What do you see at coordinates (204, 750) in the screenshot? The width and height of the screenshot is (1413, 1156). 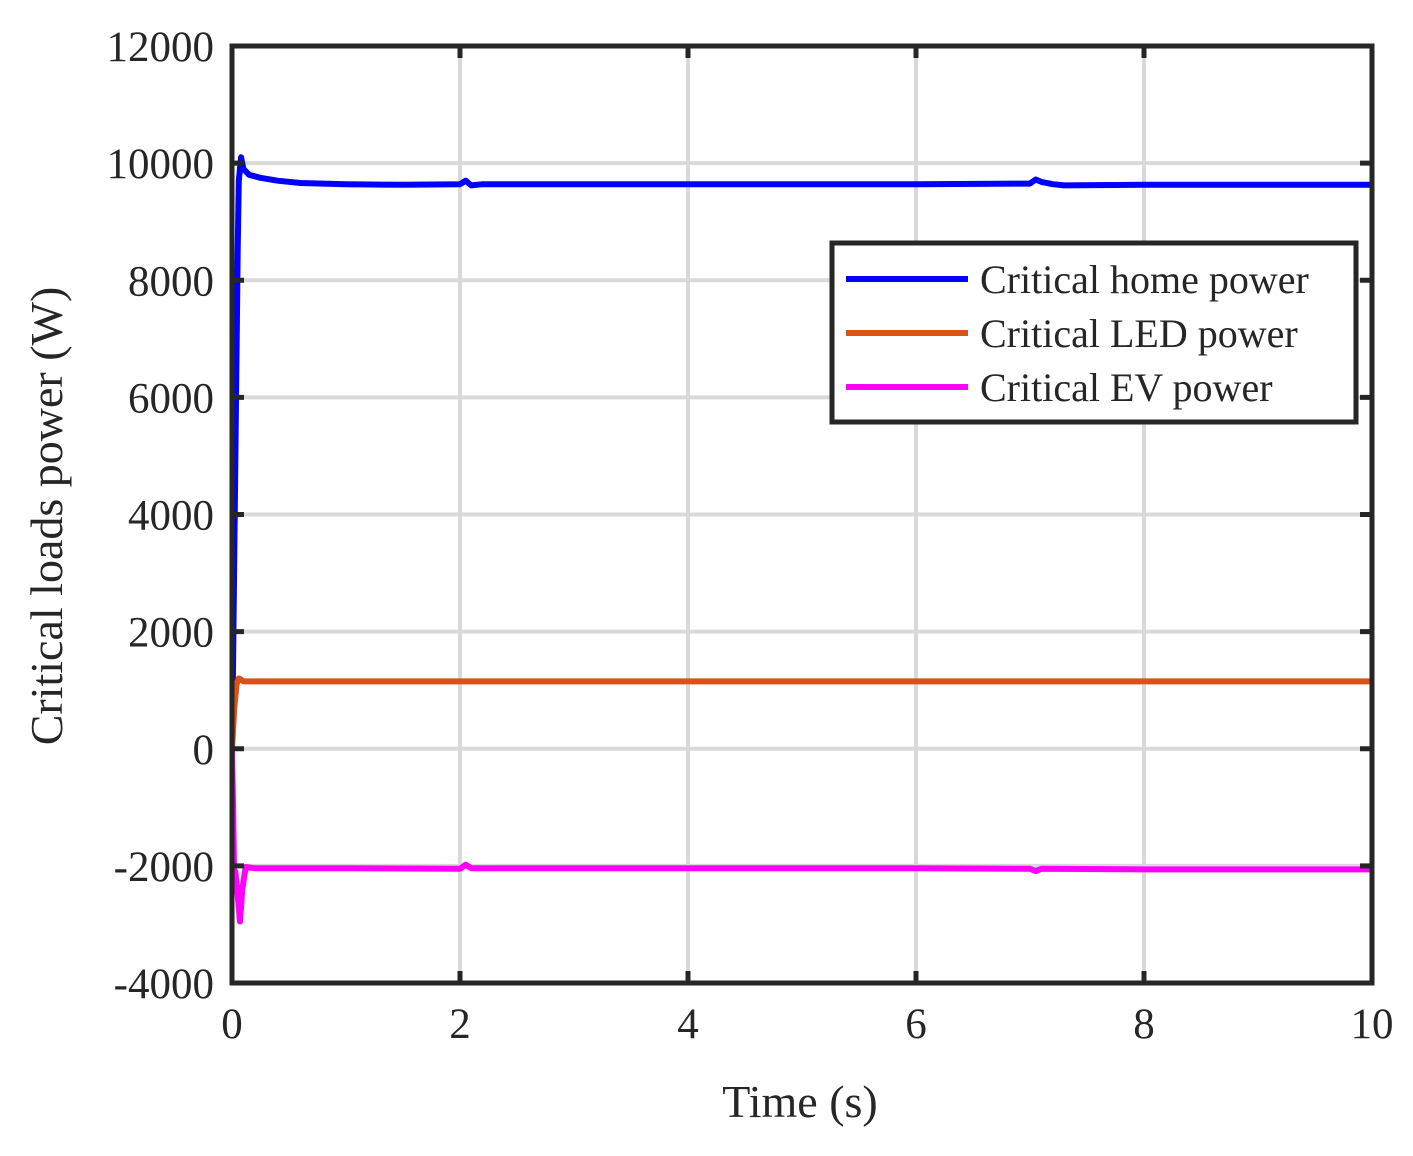 I see `y-tick-label: 0` at bounding box center [204, 750].